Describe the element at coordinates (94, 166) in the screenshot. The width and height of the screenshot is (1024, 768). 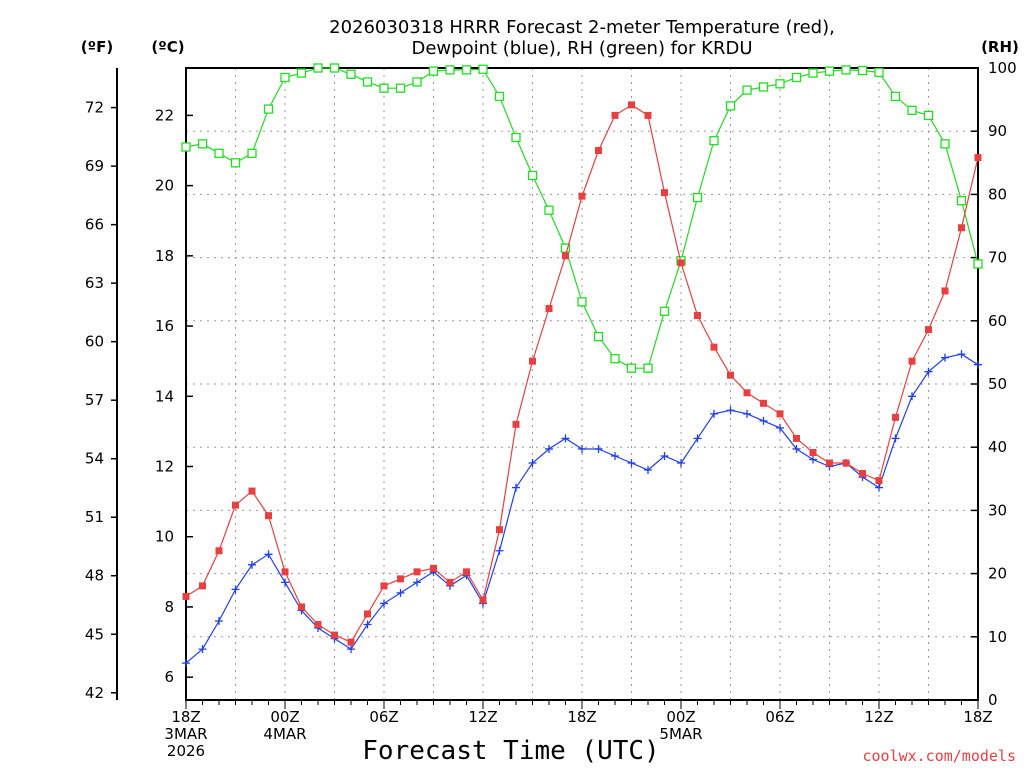
I see `fahrenheit-tick-label: 69` at that location.